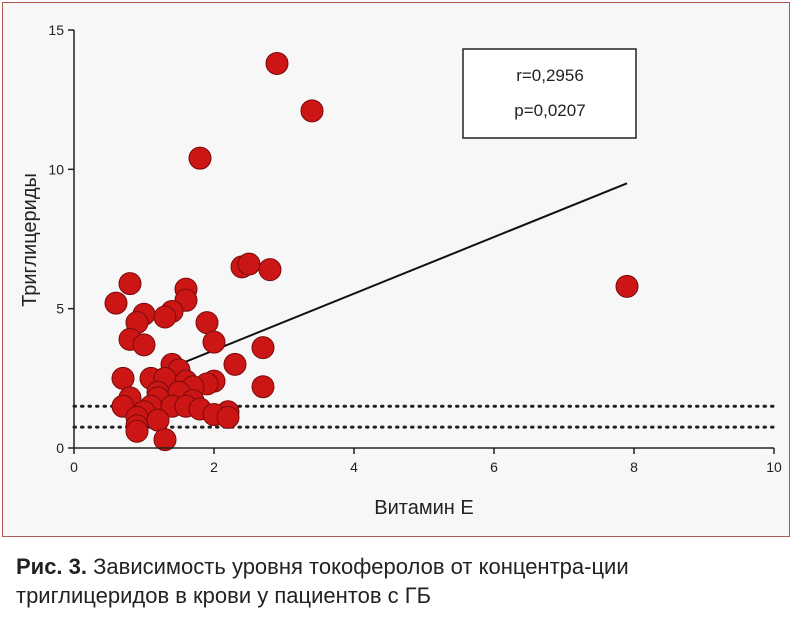  I want to click on stats-box, so click(549, 93).